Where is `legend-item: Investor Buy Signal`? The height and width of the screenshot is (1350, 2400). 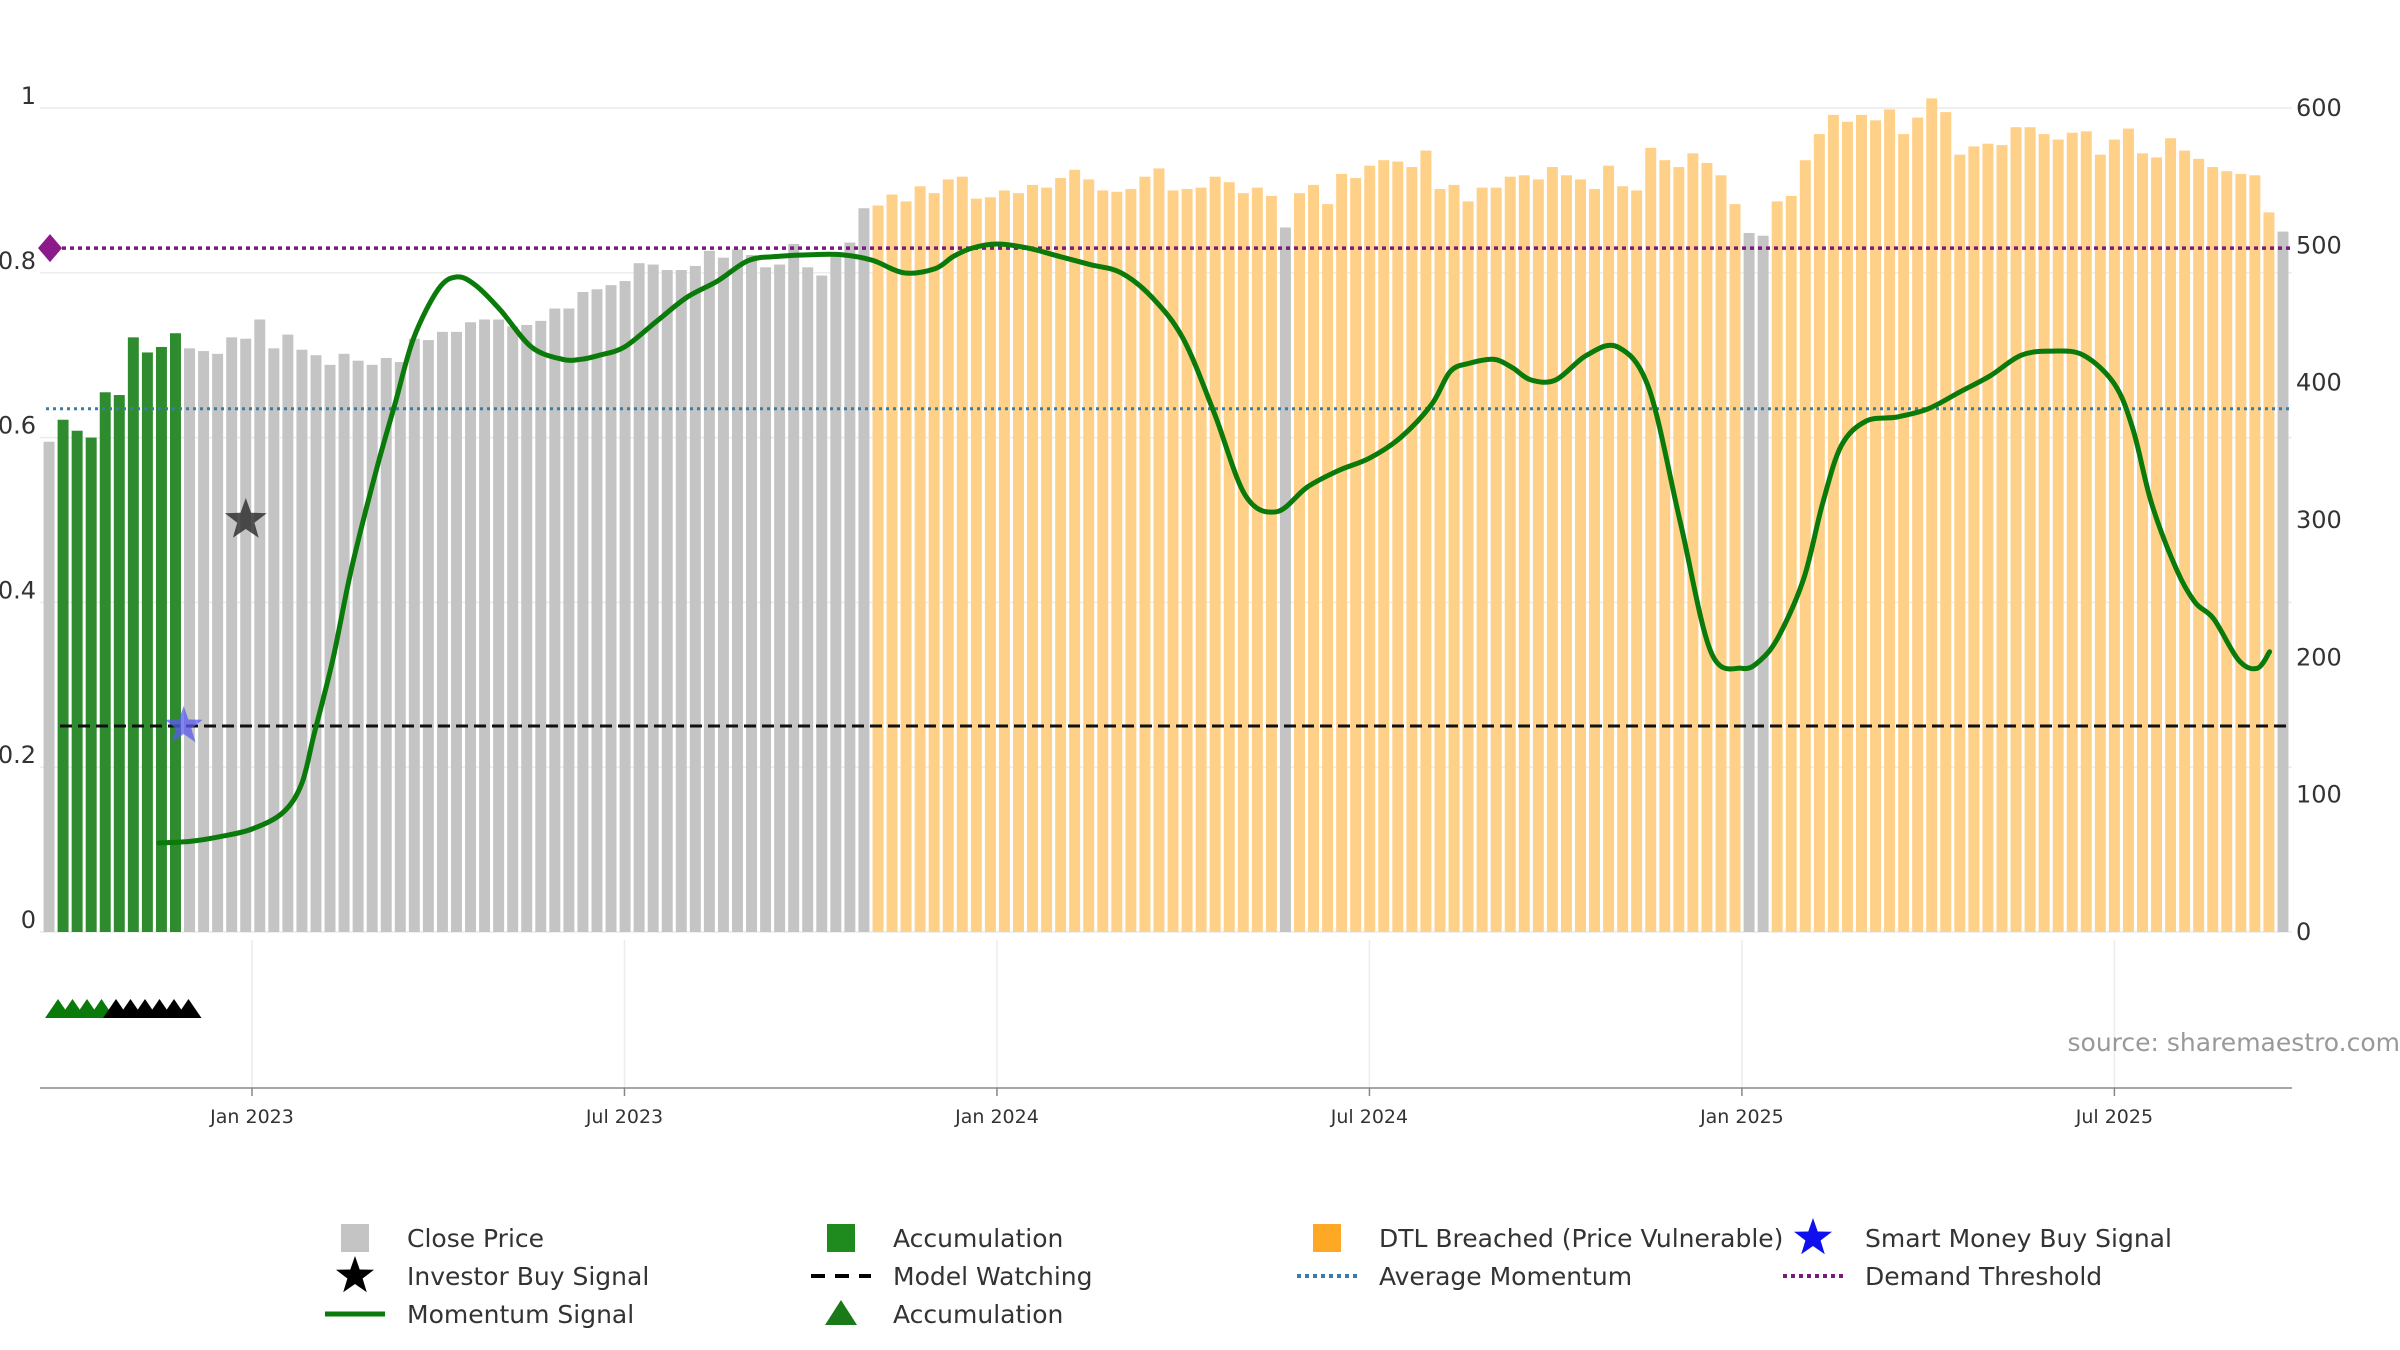
legend-item: Investor Buy Signal is located at coordinates (492, 1274).